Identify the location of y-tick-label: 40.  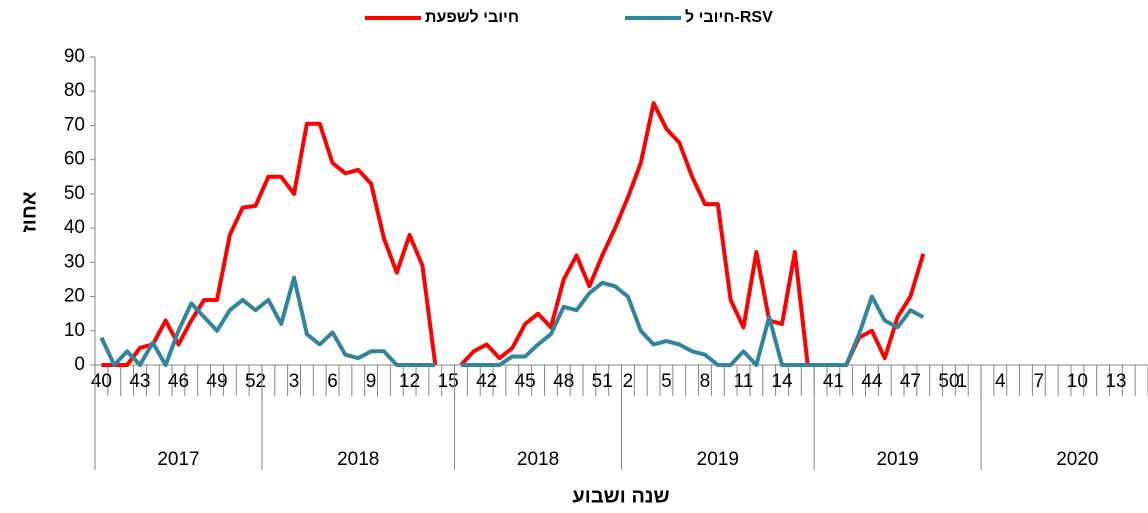
(74, 227).